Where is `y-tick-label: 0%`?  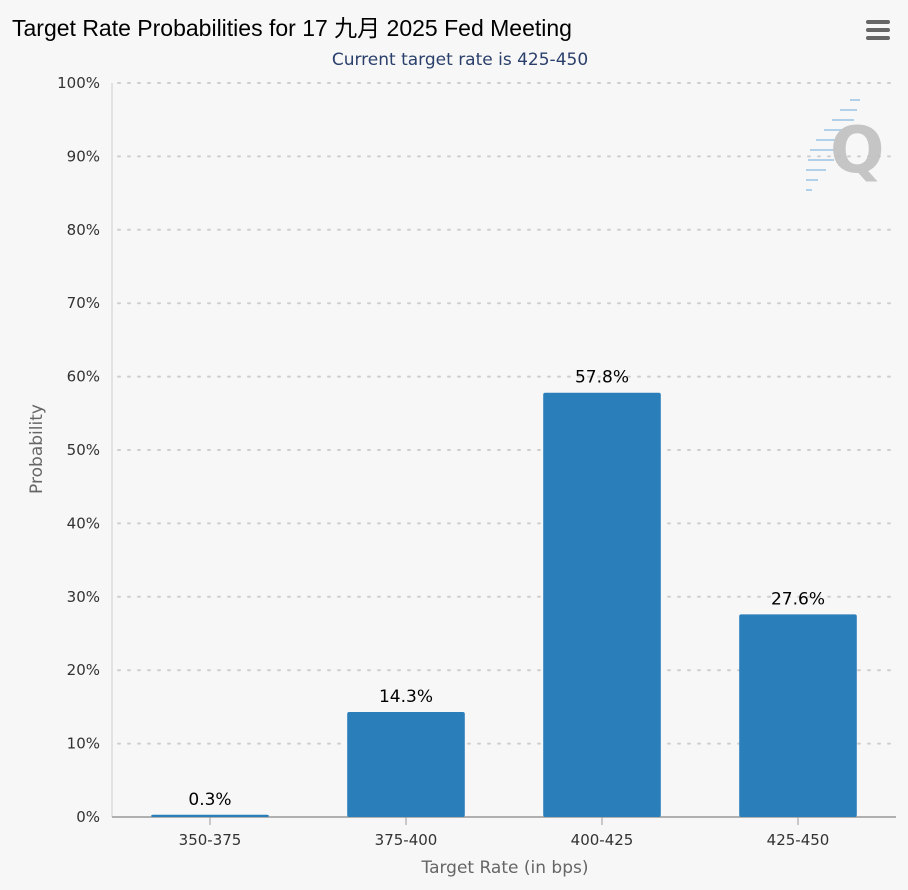 y-tick-label: 0% is located at coordinates (88, 817).